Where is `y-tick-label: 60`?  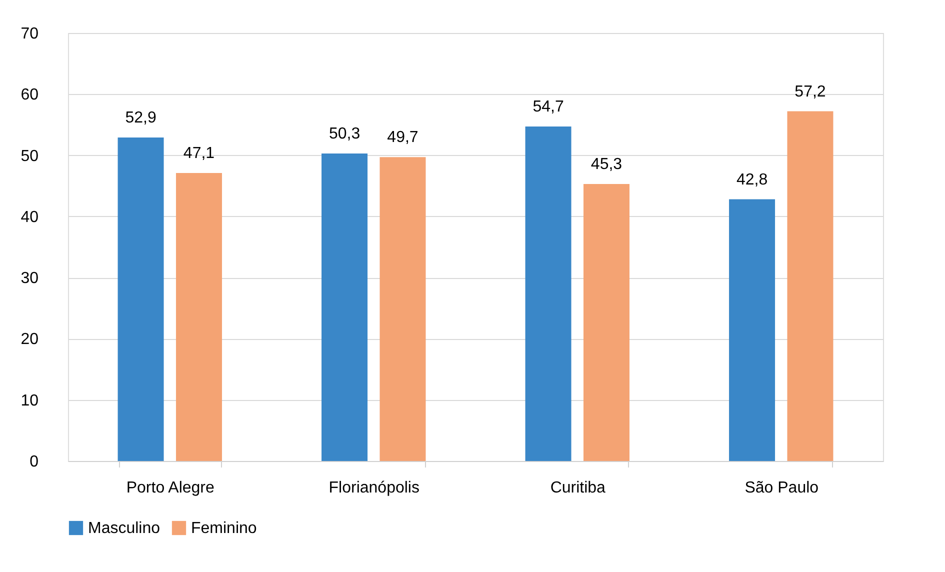 y-tick-label: 60 is located at coordinates (29, 95).